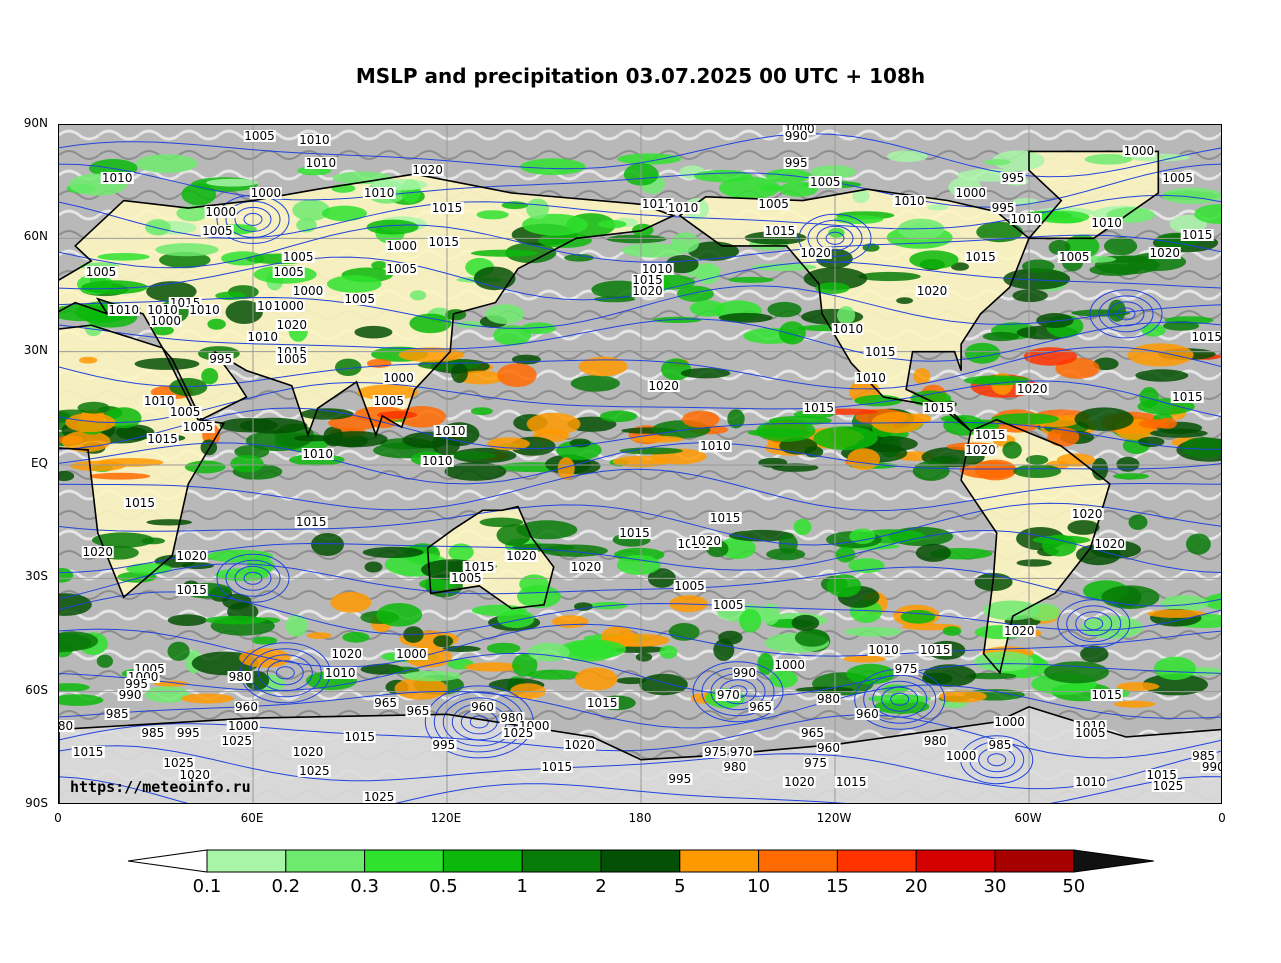 The height and width of the screenshot is (963, 1281). Describe the element at coordinates (522, 886) in the screenshot. I see `colorbar-level-label: 1` at that location.